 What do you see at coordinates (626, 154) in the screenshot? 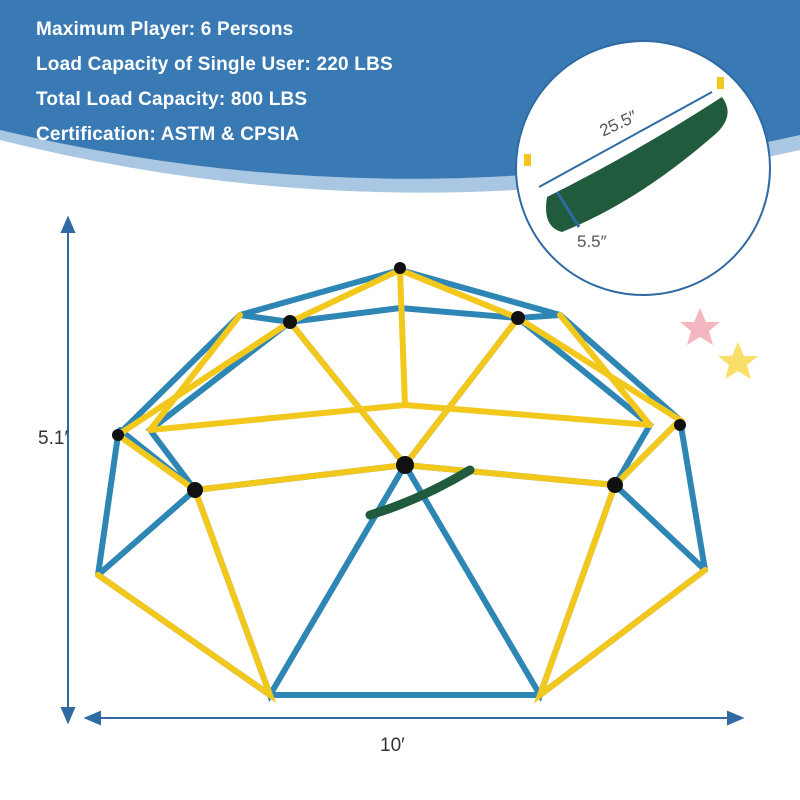
I see `swing-seat-graphic` at bounding box center [626, 154].